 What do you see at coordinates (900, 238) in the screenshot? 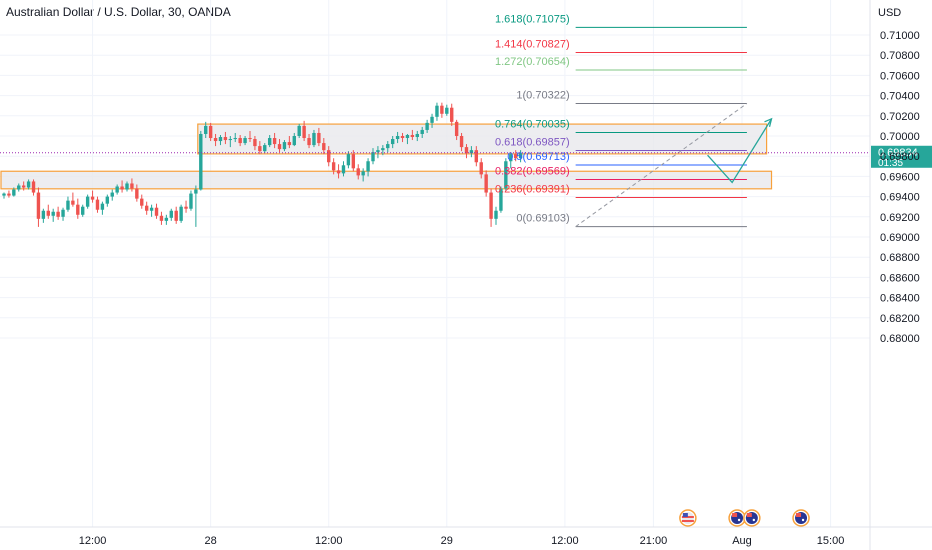
I see `y-tick-label: 0.69000` at bounding box center [900, 238].